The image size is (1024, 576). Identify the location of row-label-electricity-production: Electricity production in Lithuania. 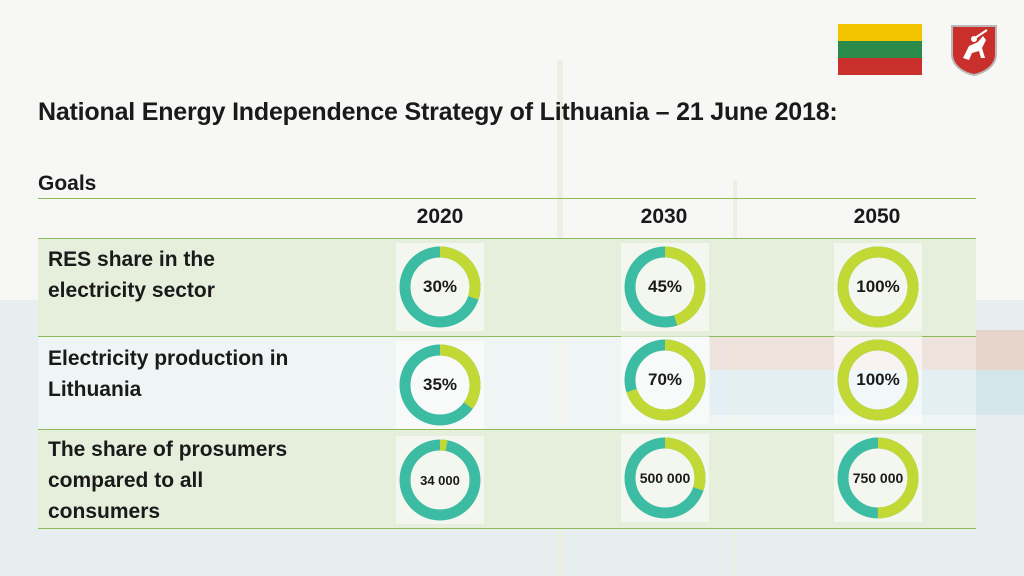
(168, 374).